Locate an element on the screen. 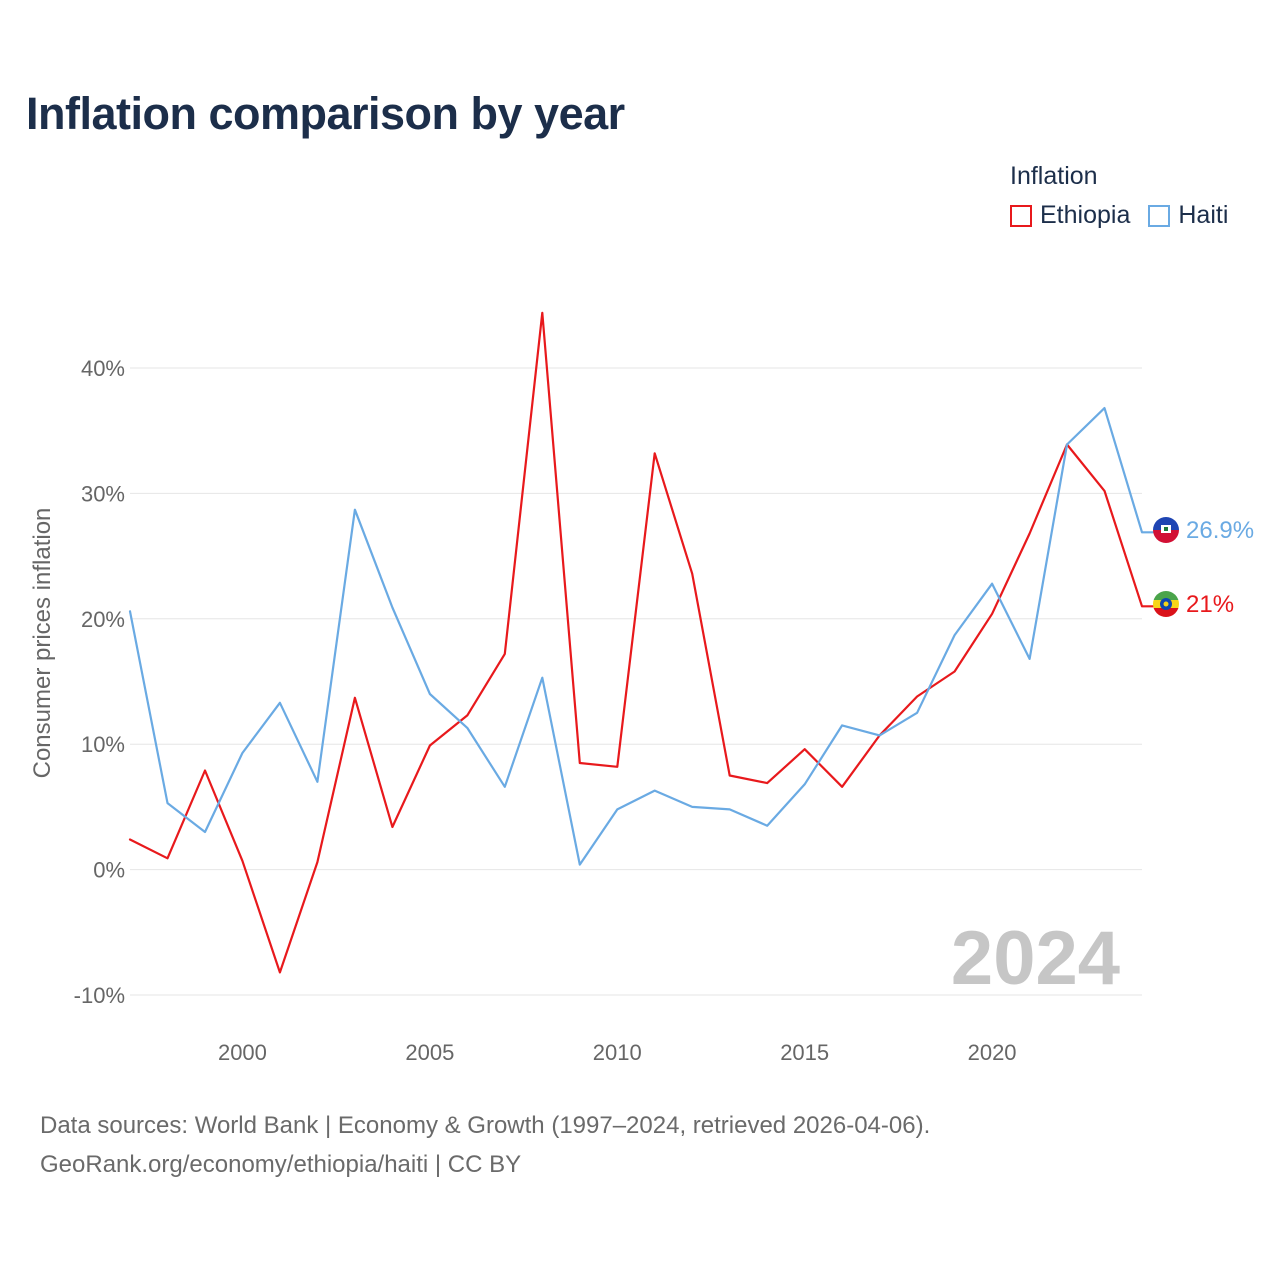  x-tick-label: 2005 is located at coordinates (429, 1052).